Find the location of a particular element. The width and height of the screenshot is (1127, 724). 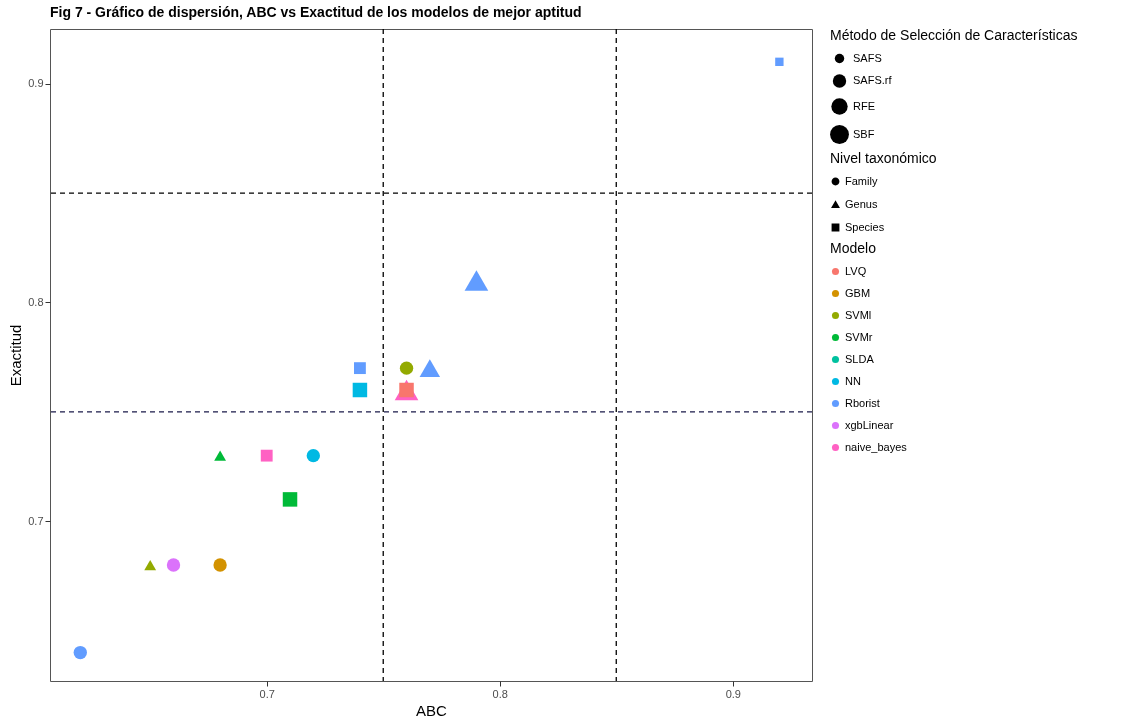

y-tick-label: 0.9 is located at coordinates (36, 83).